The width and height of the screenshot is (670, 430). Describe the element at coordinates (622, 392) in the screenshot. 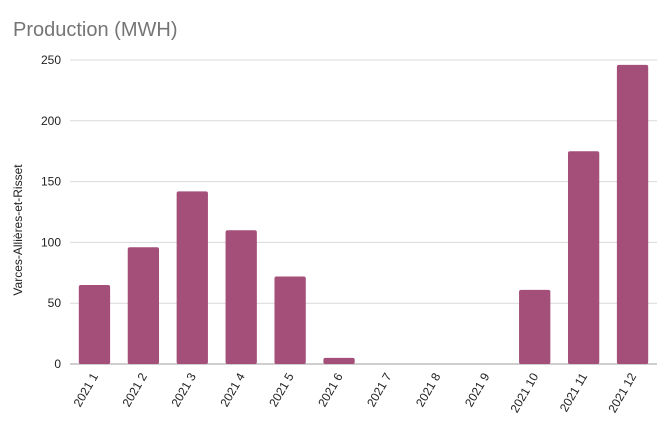

I see `x-tick-label: 2021 12` at that location.